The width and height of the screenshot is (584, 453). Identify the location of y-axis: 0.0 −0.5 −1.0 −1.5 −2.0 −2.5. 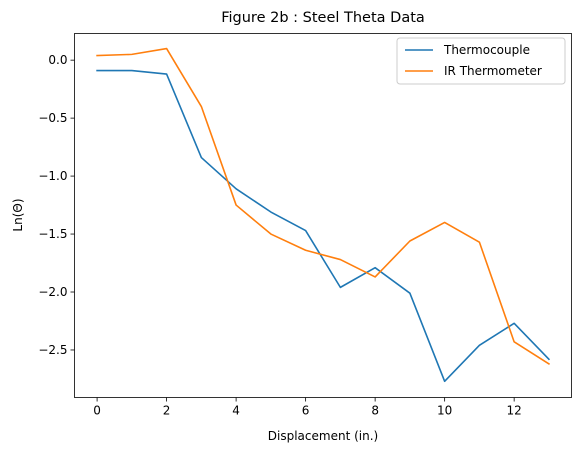
(56, 205).